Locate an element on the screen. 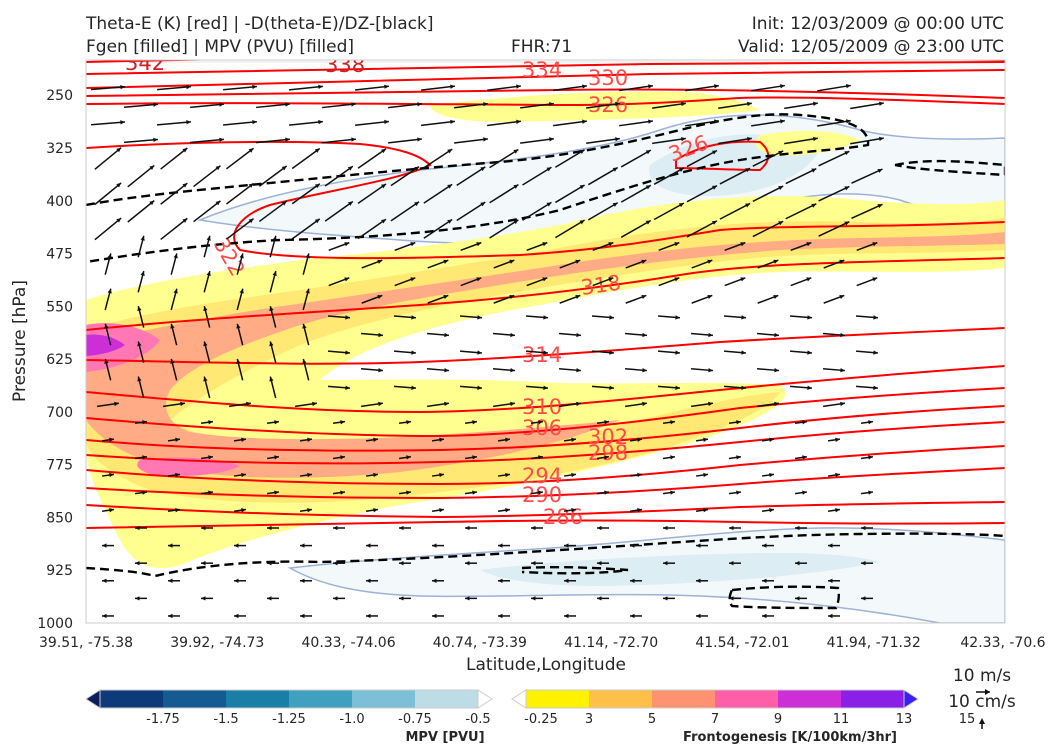 The width and height of the screenshot is (1050, 750). label-330: 330 is located at coordinates (608, 78).